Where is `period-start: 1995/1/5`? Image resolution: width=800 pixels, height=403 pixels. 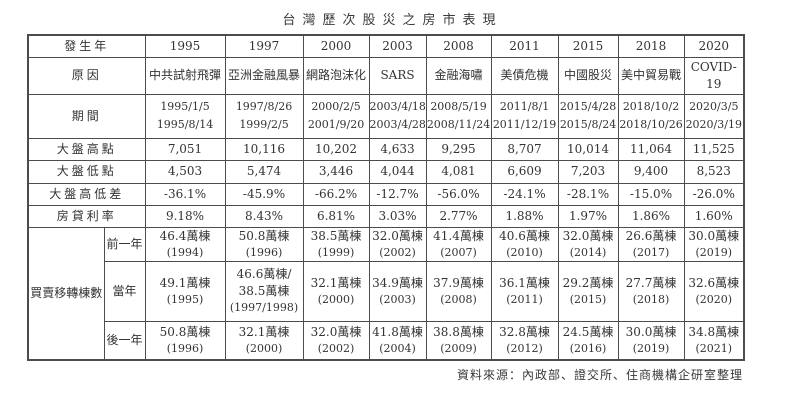
period-start: 1995/1/5 is located at coordinates (185, 106).